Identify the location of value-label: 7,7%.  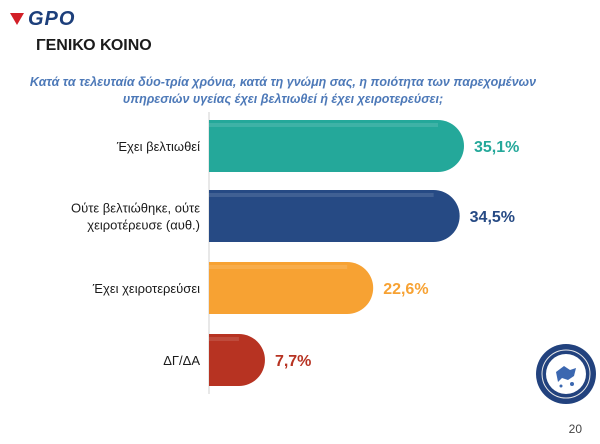
(293, 361).